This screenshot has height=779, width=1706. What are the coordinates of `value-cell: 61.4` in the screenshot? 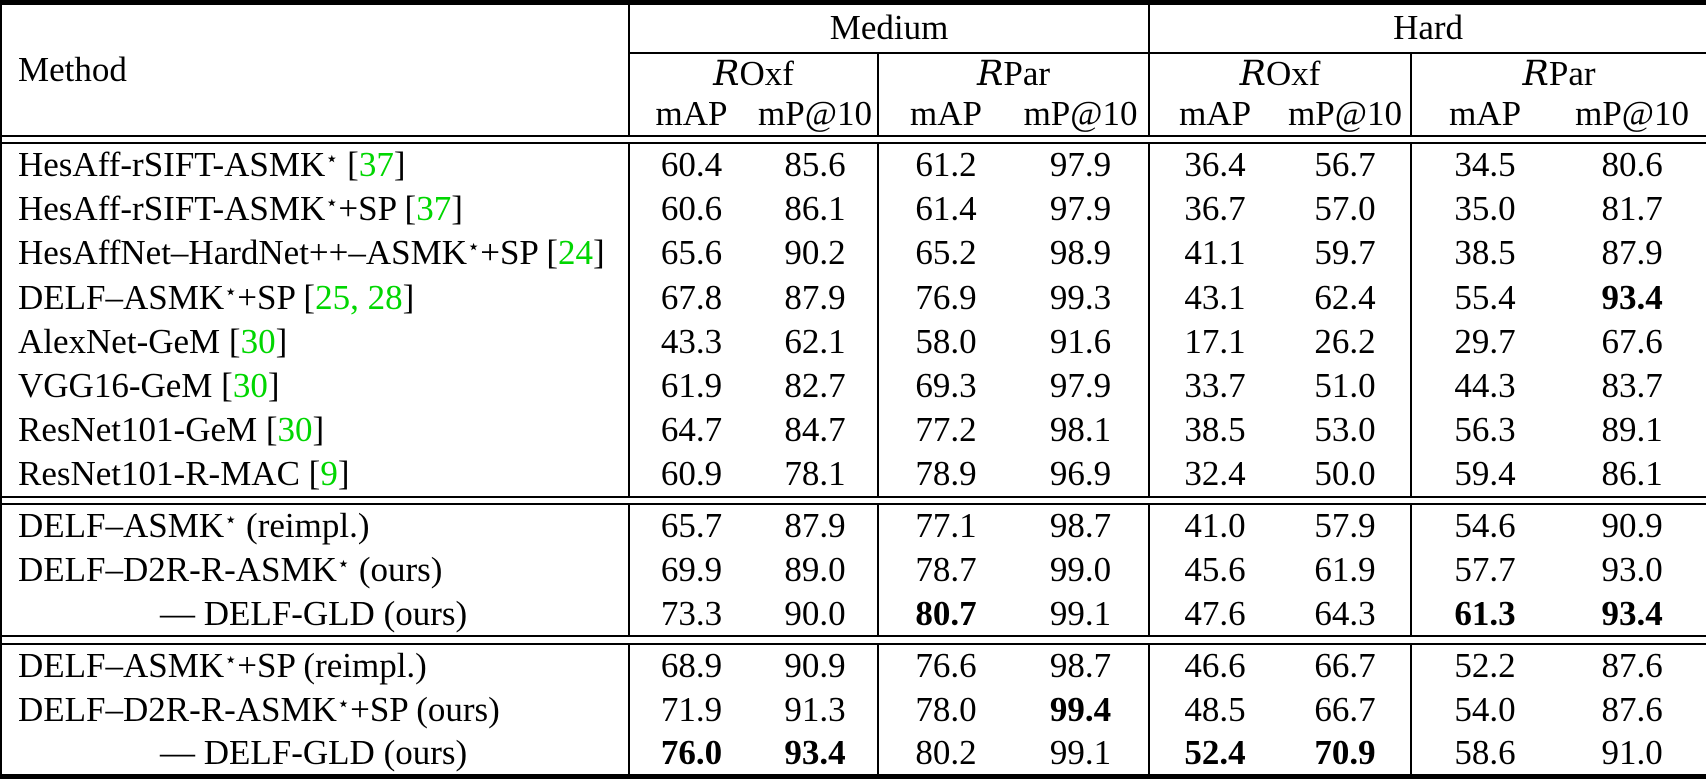 It's located at (945, 209).